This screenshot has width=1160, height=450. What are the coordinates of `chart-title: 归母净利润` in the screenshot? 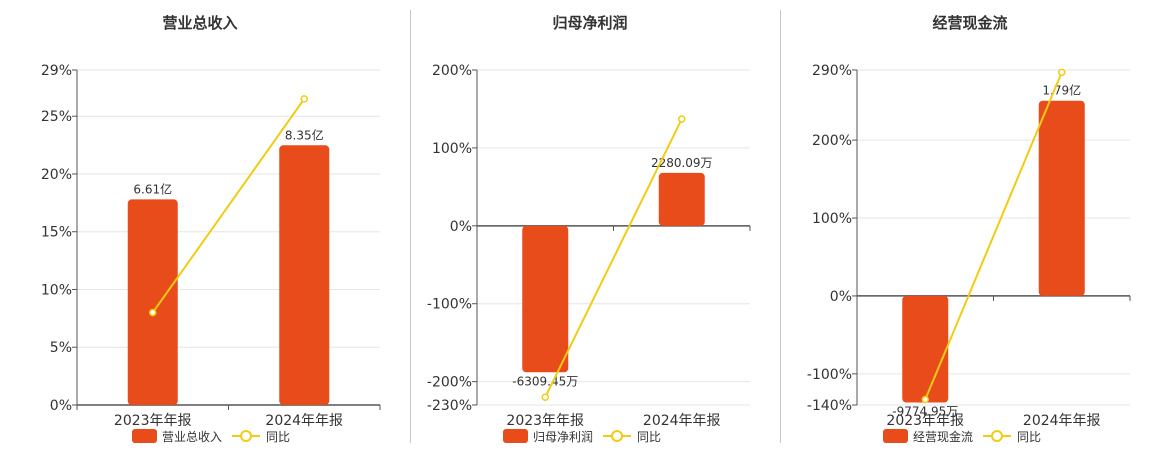 It's located at (590, 23).